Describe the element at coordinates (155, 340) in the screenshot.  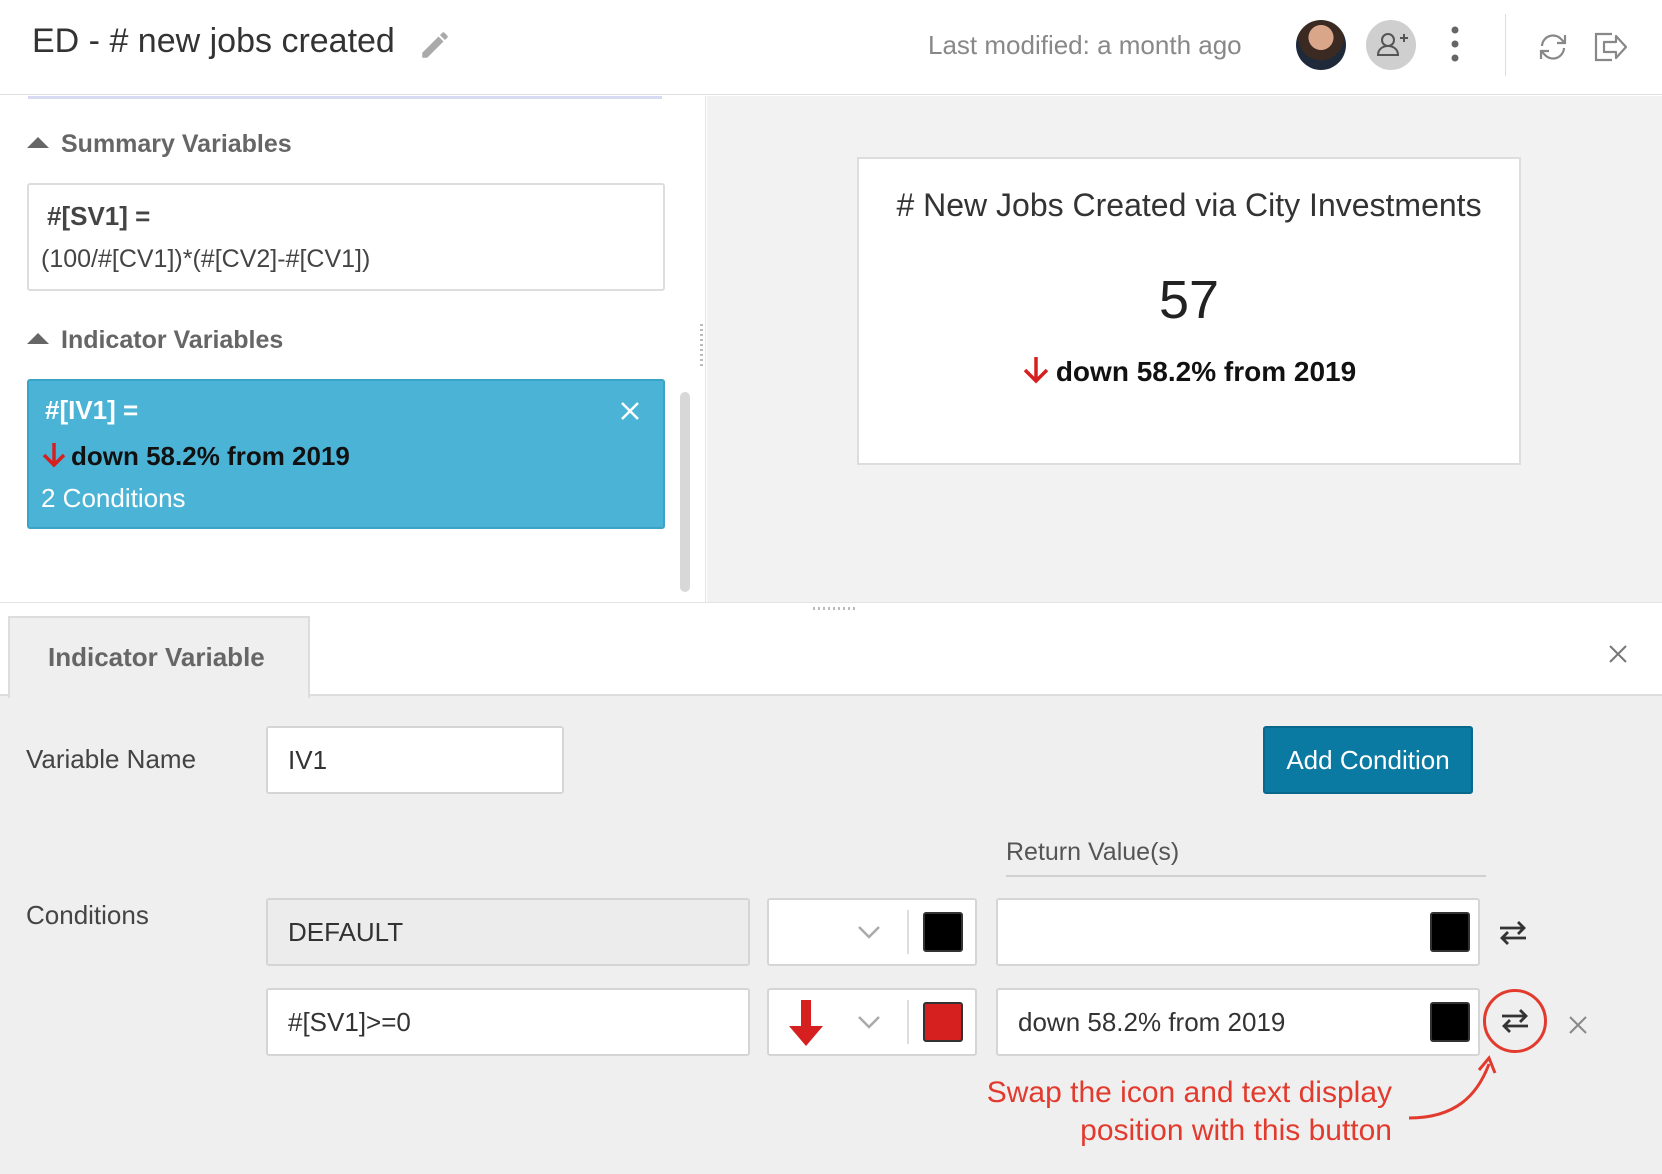
I see `indicator-variables-header: Indicator Variables` at that location.